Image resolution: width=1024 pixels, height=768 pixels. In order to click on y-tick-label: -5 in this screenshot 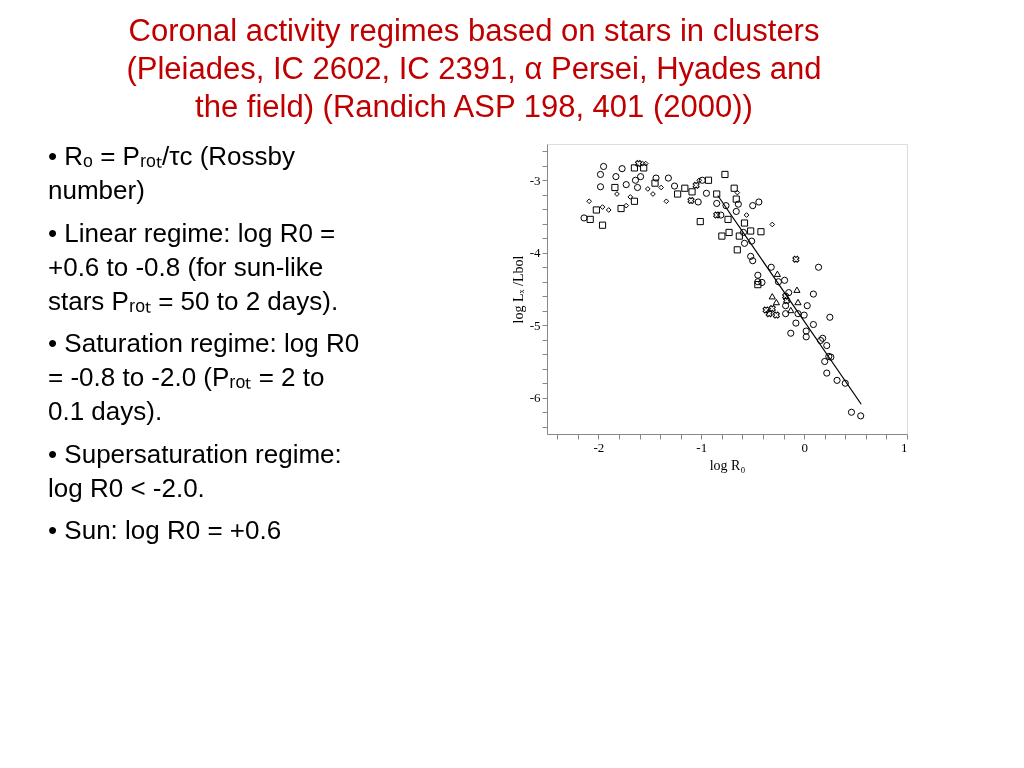, I will do `click(535, 325)`.